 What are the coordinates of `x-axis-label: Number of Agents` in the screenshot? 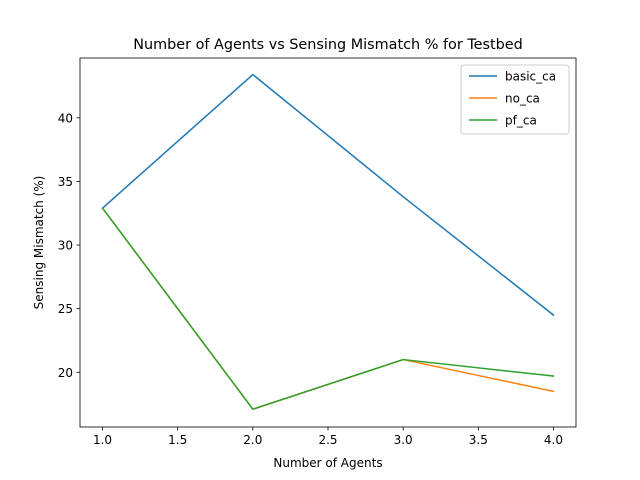 It's located at (327, 463).